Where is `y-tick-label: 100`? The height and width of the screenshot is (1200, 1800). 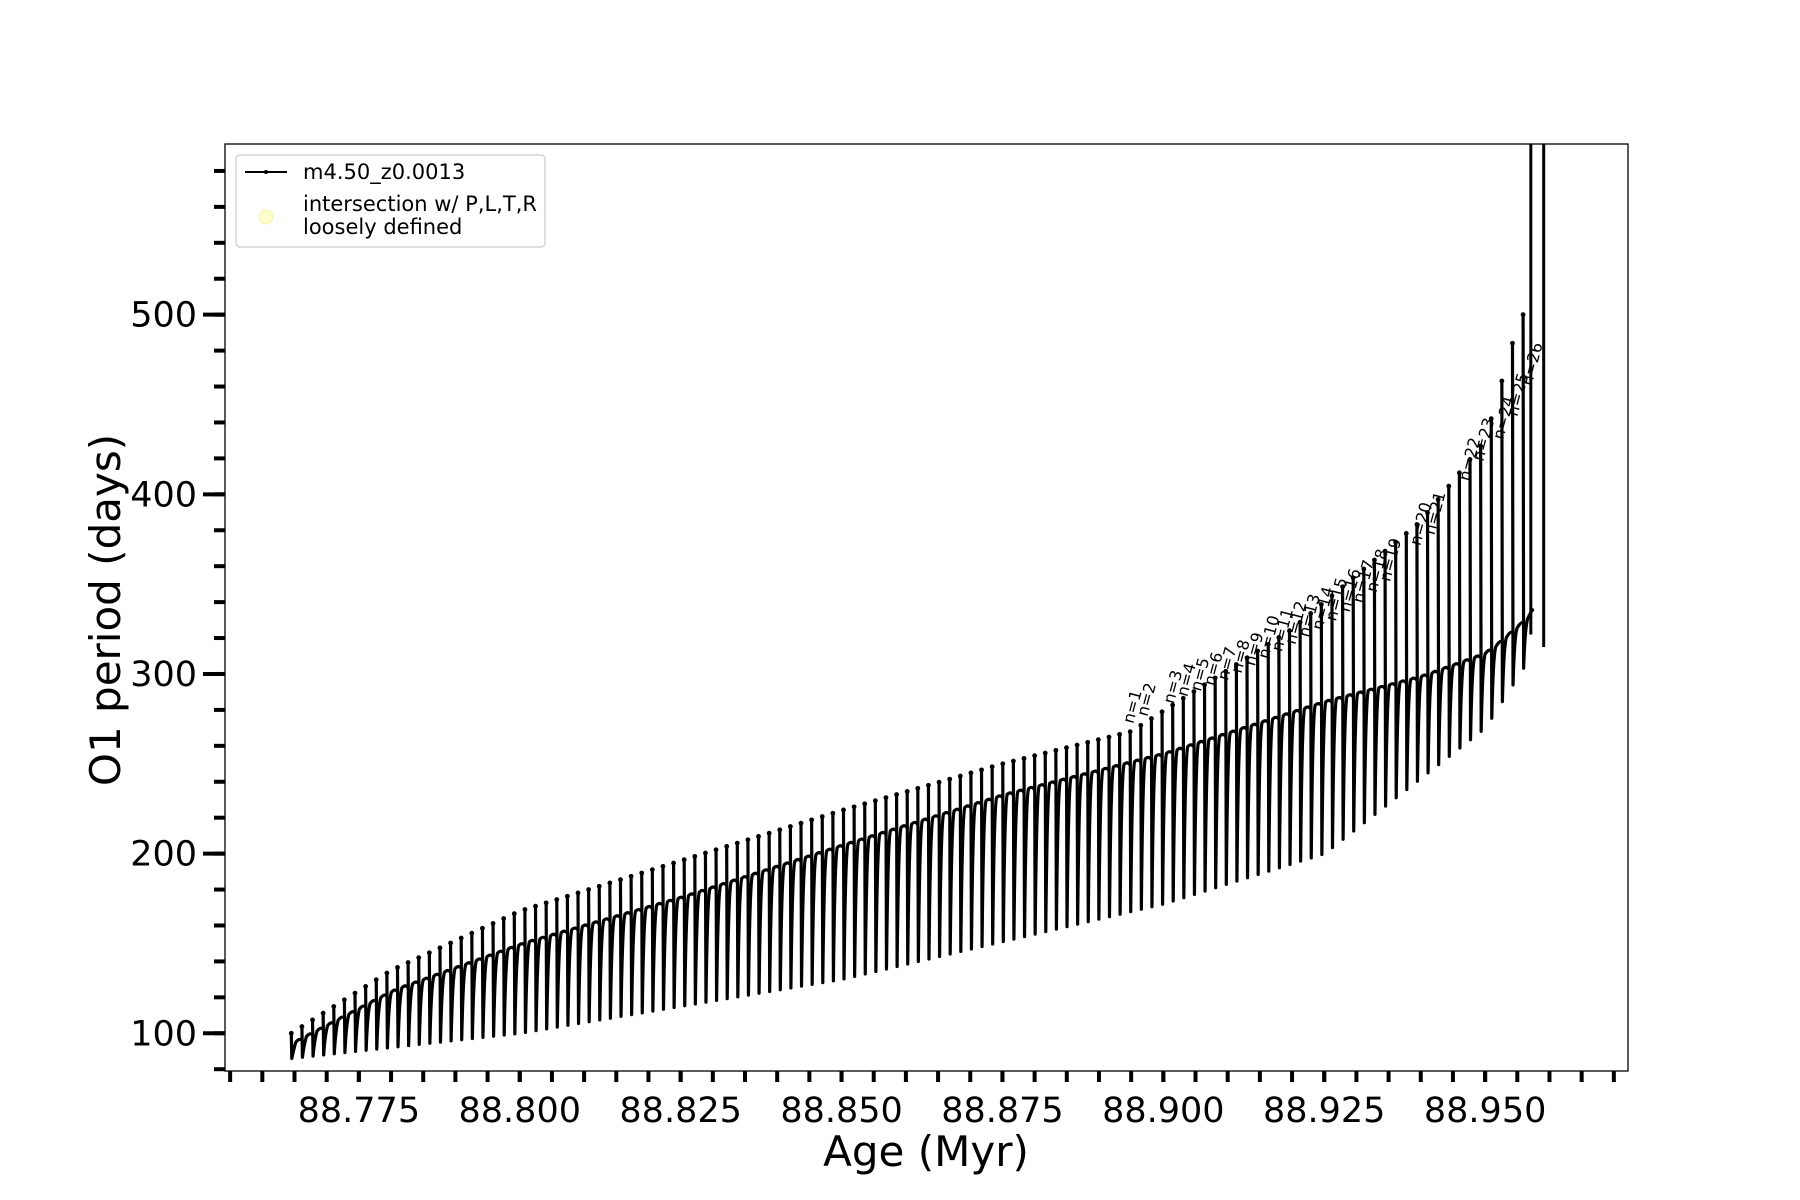
y-tick-label: 100 is located at coordinates (163, 1034).